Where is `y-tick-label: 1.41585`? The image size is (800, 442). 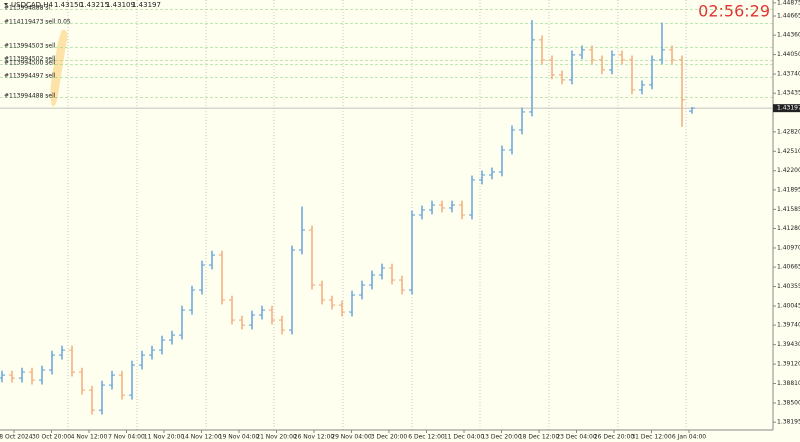
y-tick-label: 1.41585 is located at coordinates (788, 209).